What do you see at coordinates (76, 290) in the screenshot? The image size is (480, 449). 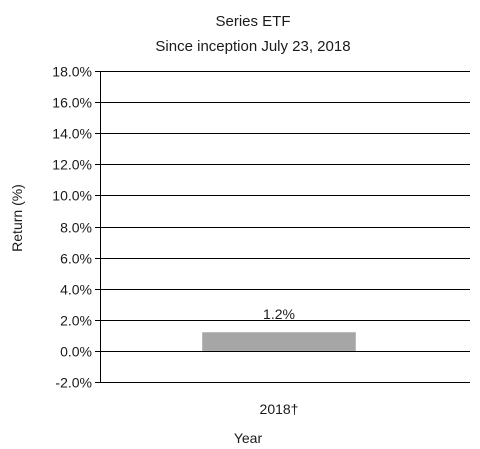 I see `y-tick-label: 4.0%` at bounding box center [76, 290].